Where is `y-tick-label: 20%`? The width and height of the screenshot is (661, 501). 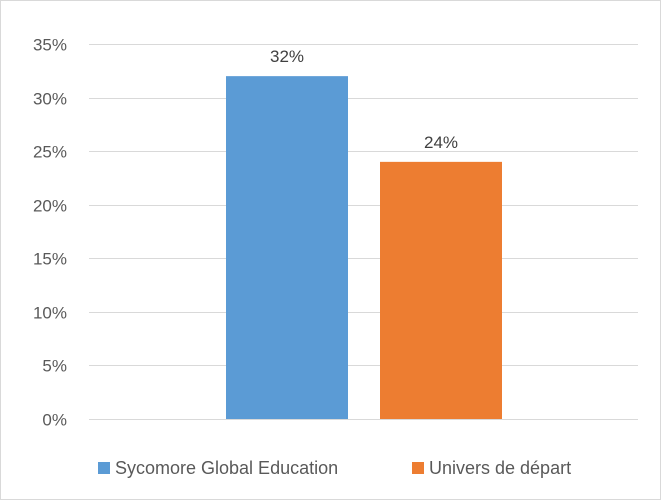 y-tick-label: 20% is located at coordinates (50, 206).